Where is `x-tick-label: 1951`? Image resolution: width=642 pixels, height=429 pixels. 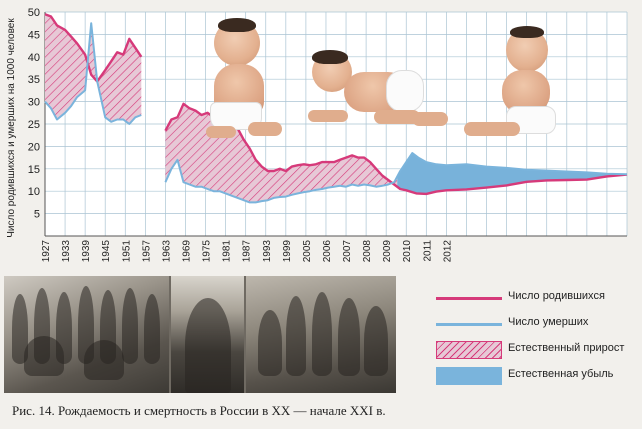
x-tick-label: 1951 is located at coordinates (126, 251).